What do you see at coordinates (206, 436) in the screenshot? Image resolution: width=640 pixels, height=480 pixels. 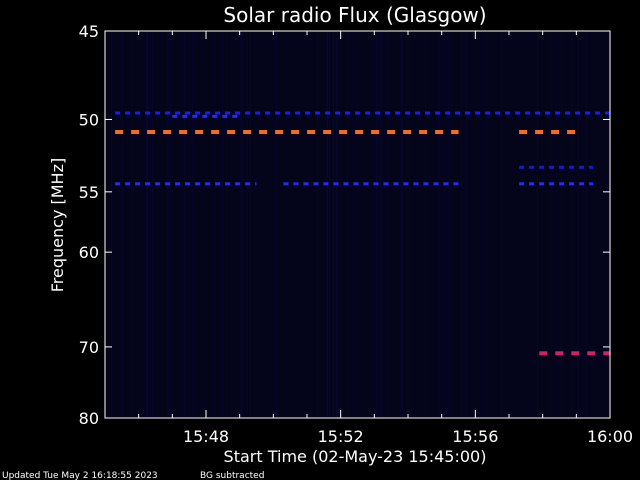 I see `x-tick-label: 15:48` at bounding box center [206, 436].